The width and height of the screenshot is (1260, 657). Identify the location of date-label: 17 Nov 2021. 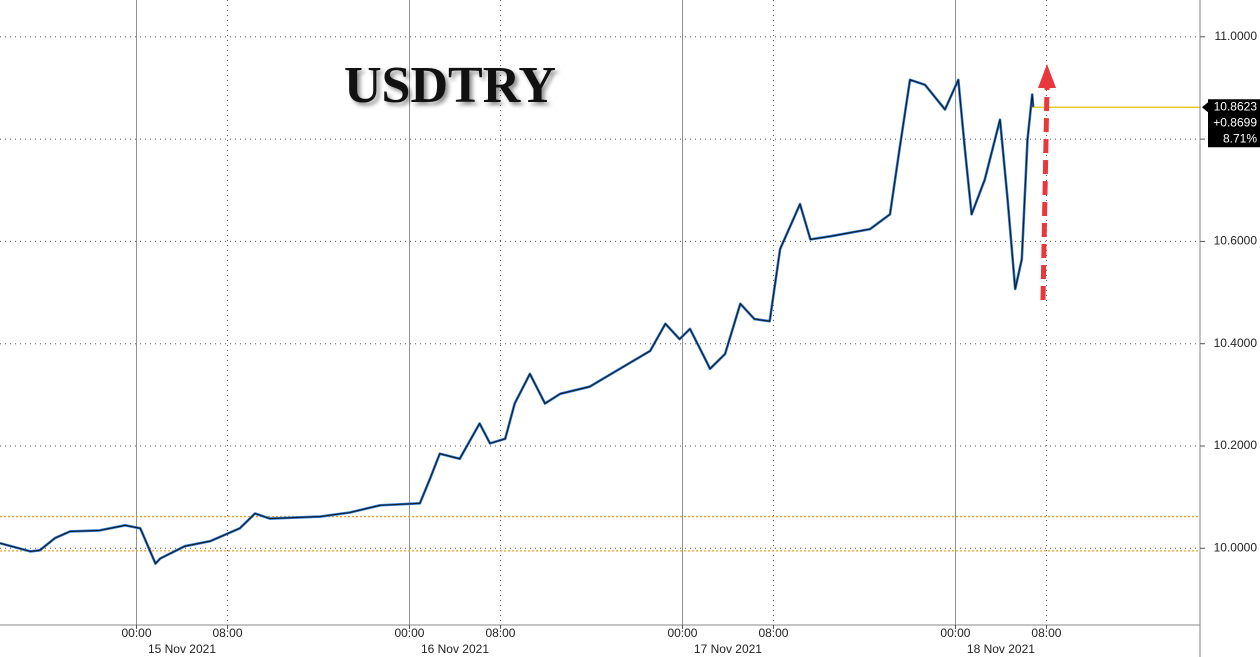
(728, 649).